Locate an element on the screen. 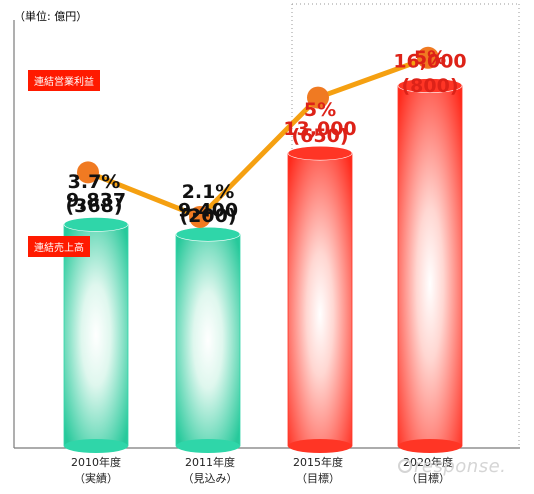  x-tick-year-2: 2015年度 is located at coordinates (318, 462).